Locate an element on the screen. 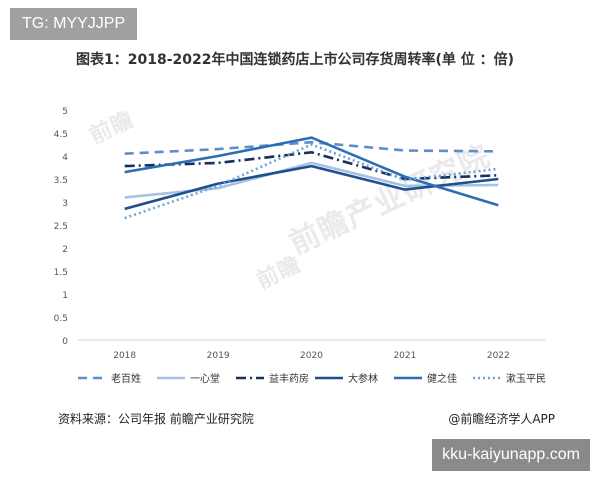 This screenshot has width=600, height=480. x-tick-label: 2018 is located at coordinates (124, 356).